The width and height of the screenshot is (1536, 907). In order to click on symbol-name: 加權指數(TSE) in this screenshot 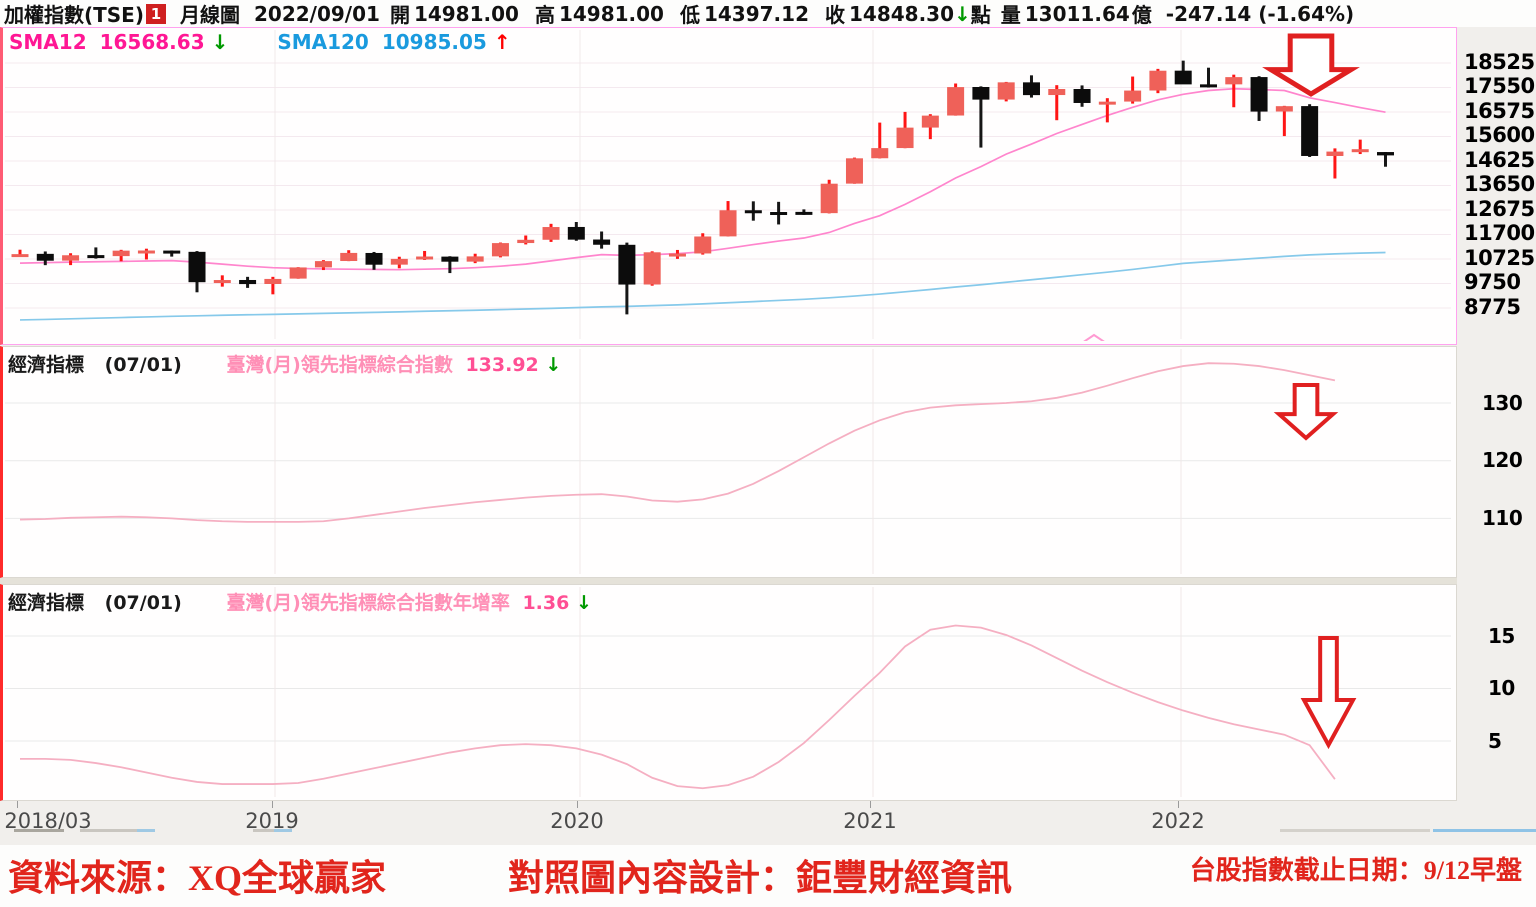, I will do `click(74, 15)`.